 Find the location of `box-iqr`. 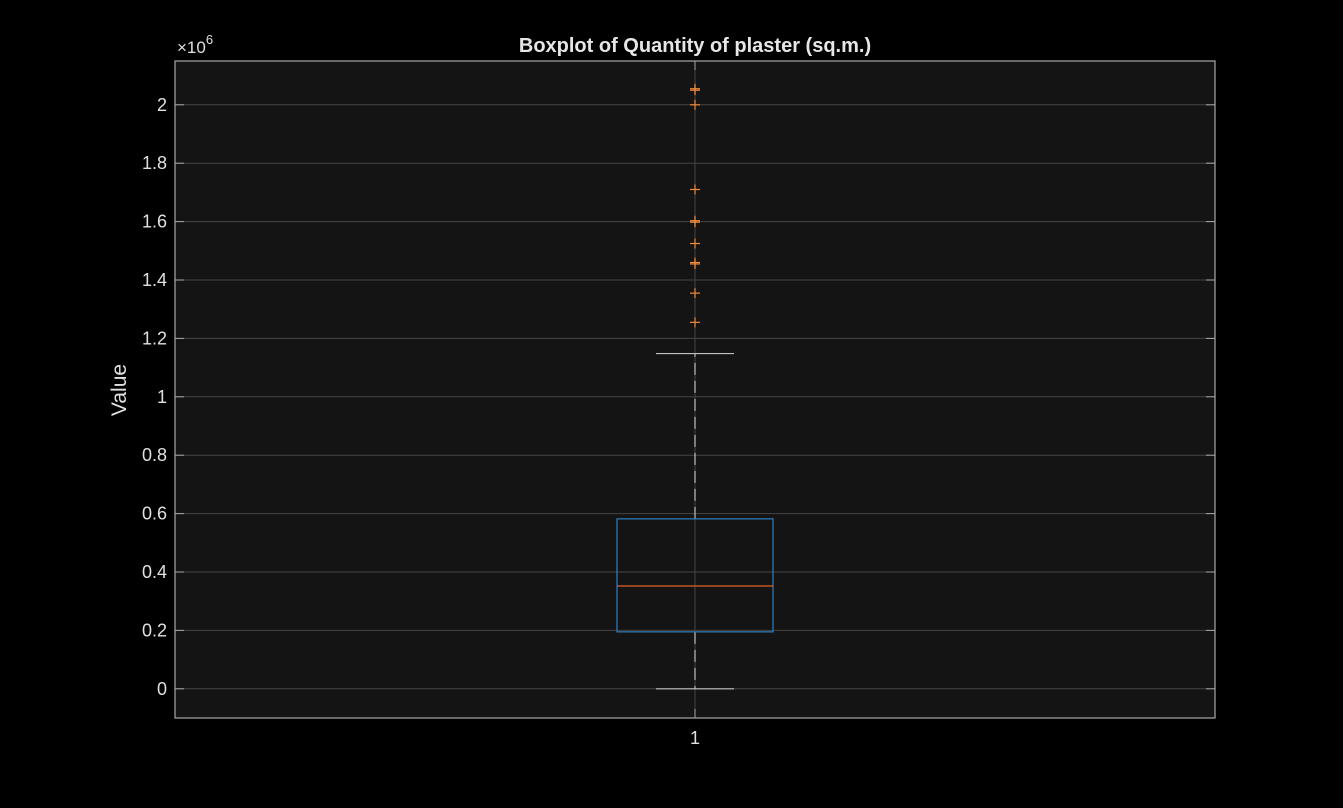

box-iqr is located at coordinates (695, 575).